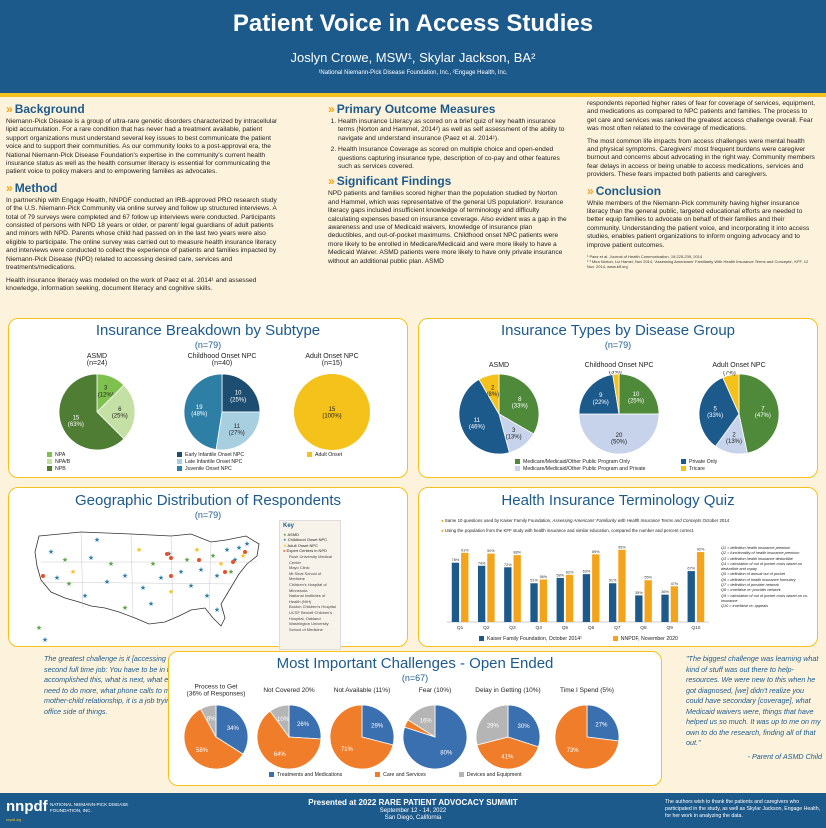  Describe the element at coordinates (210, 455) in the screenshot. I see `legend-item: Early Infantile Onset NPC` at that location.